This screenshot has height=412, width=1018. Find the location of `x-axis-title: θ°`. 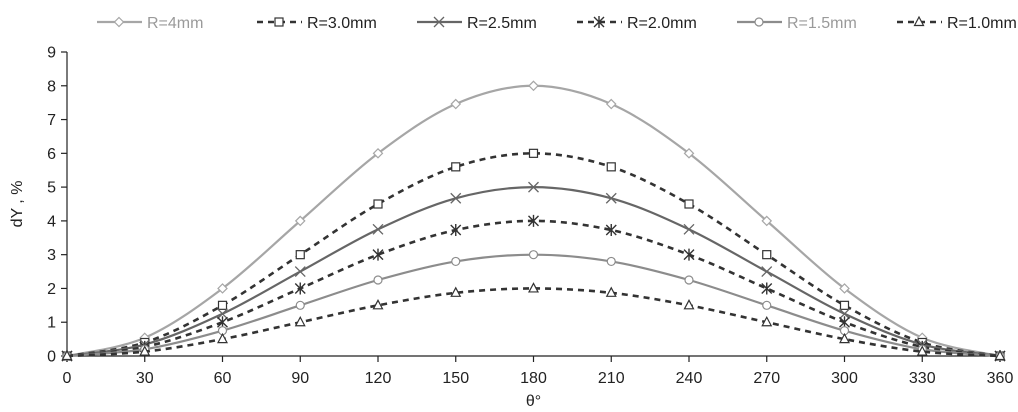

x-axis-title: θ° is located at coordinates (533, 401).